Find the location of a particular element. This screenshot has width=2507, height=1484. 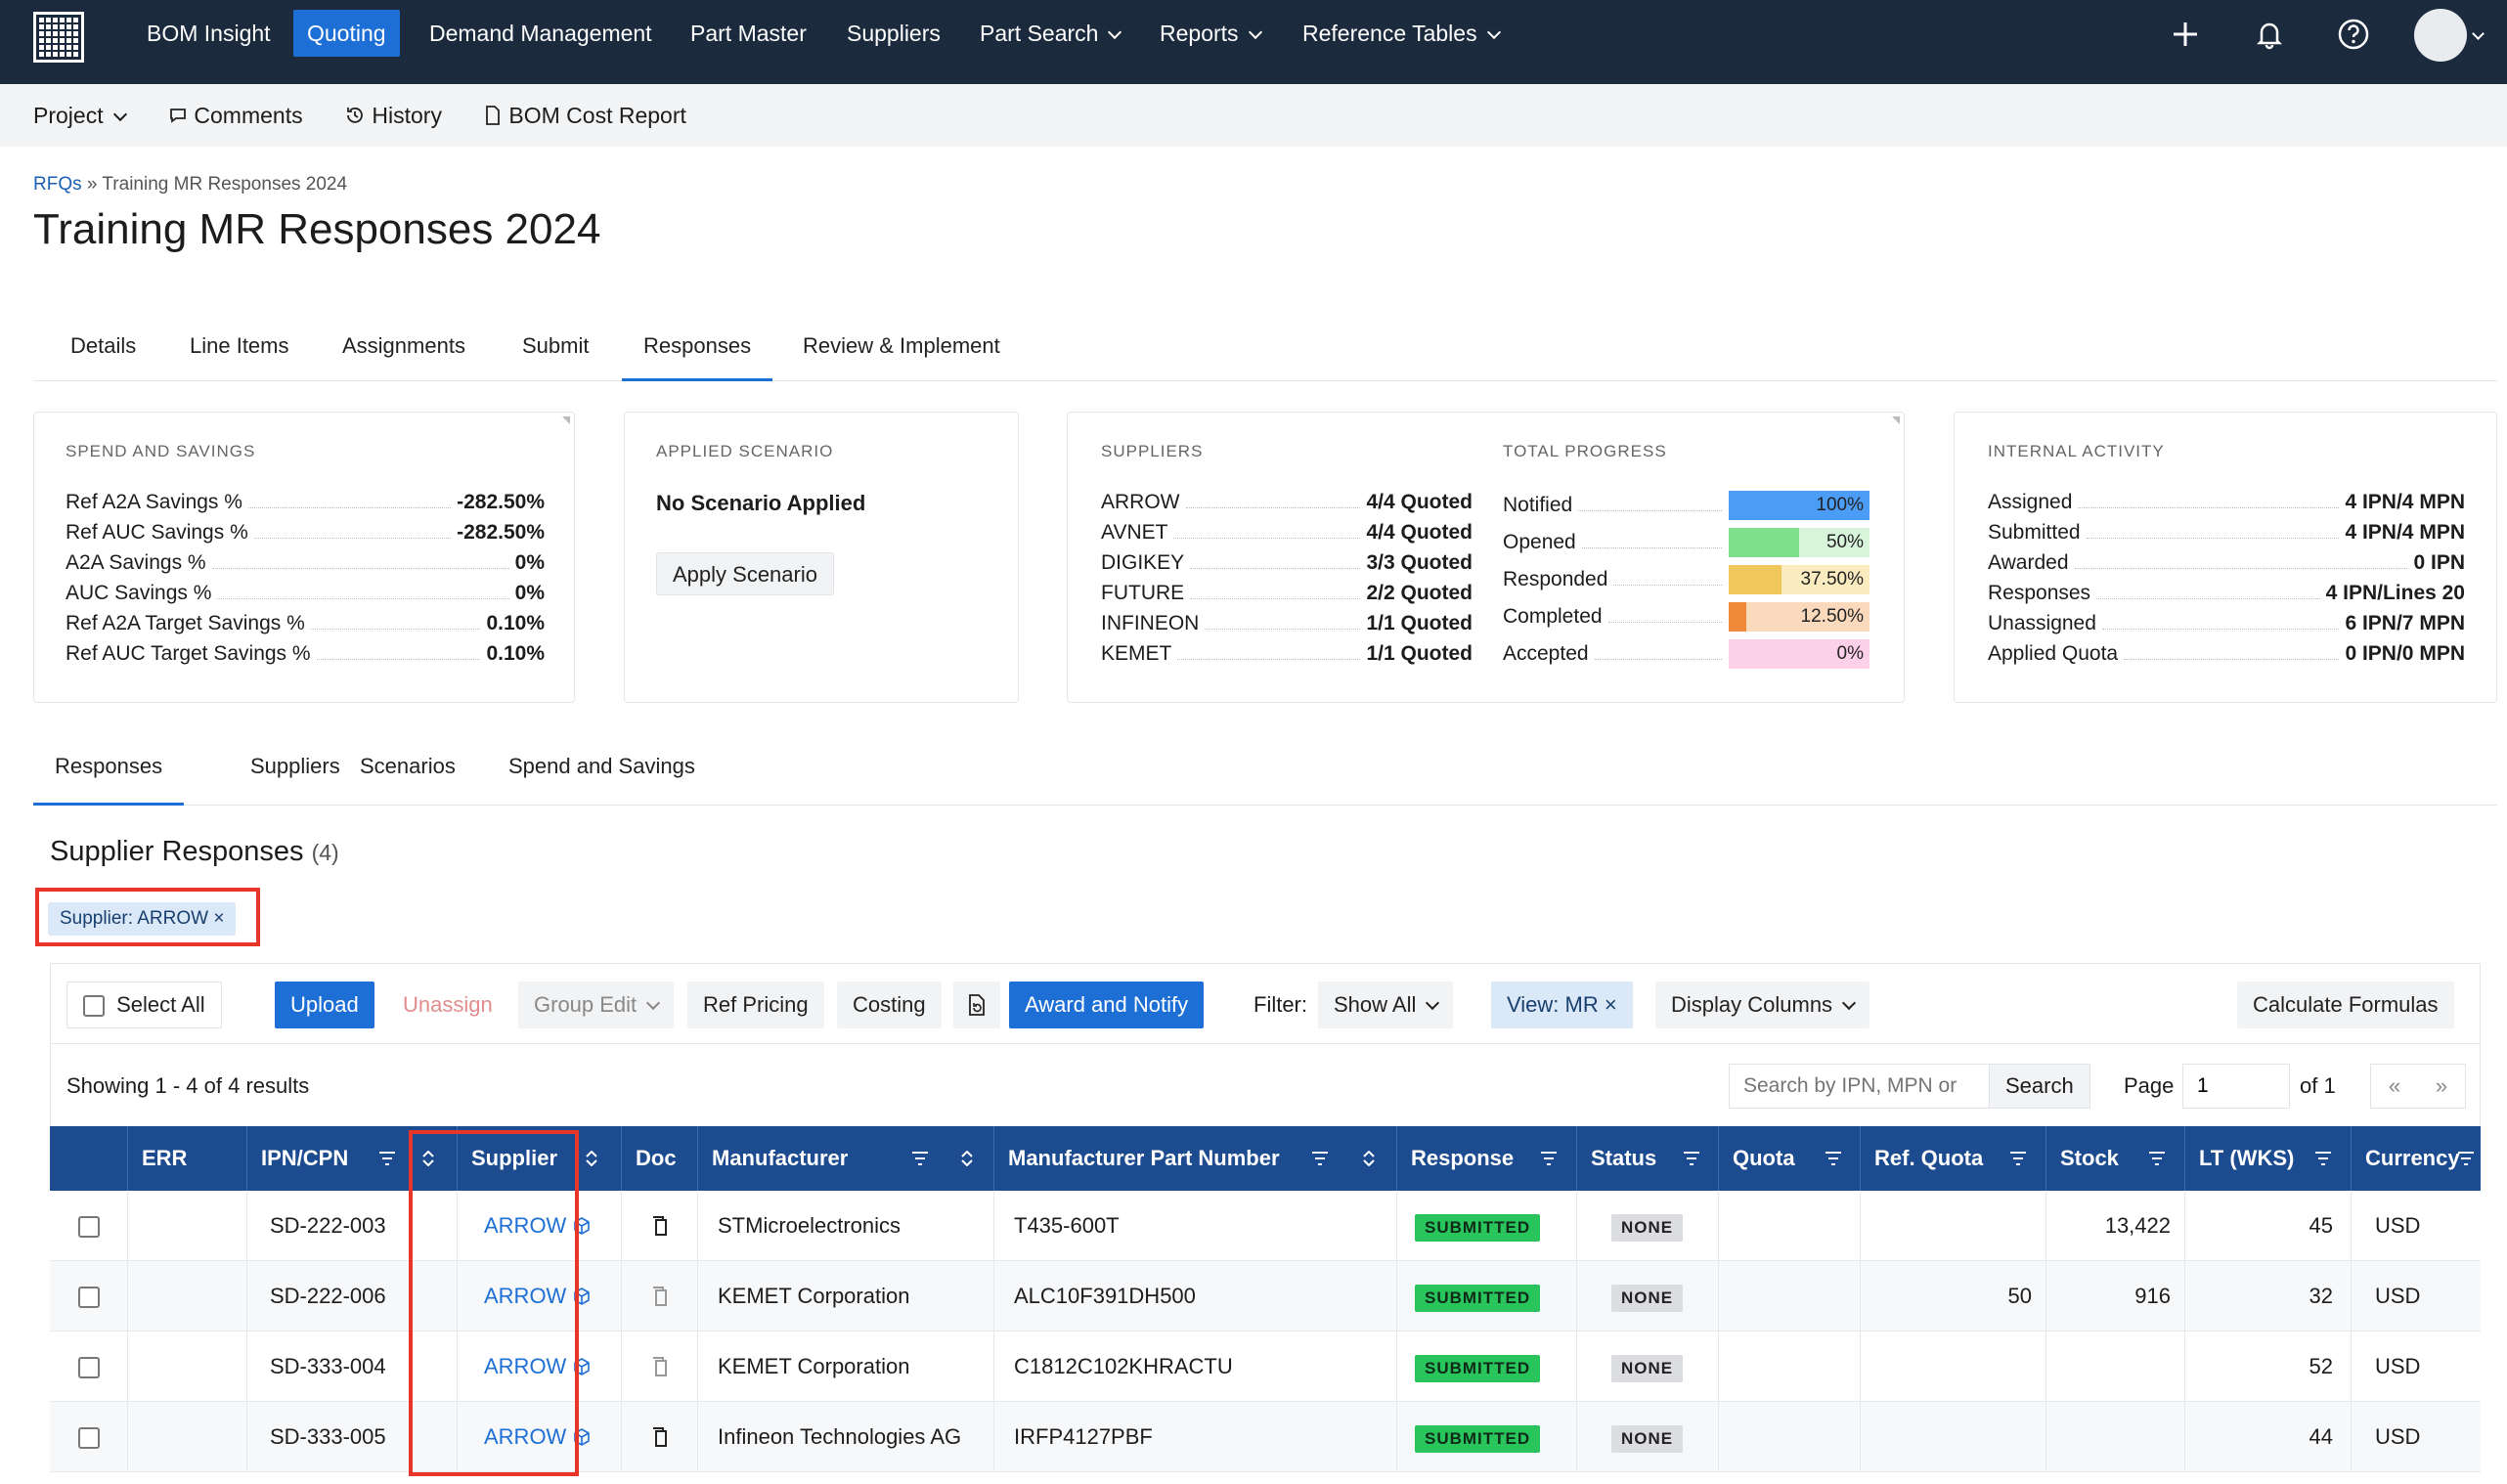

nav-part-master: Part Master is located at coordinates (749, 33).